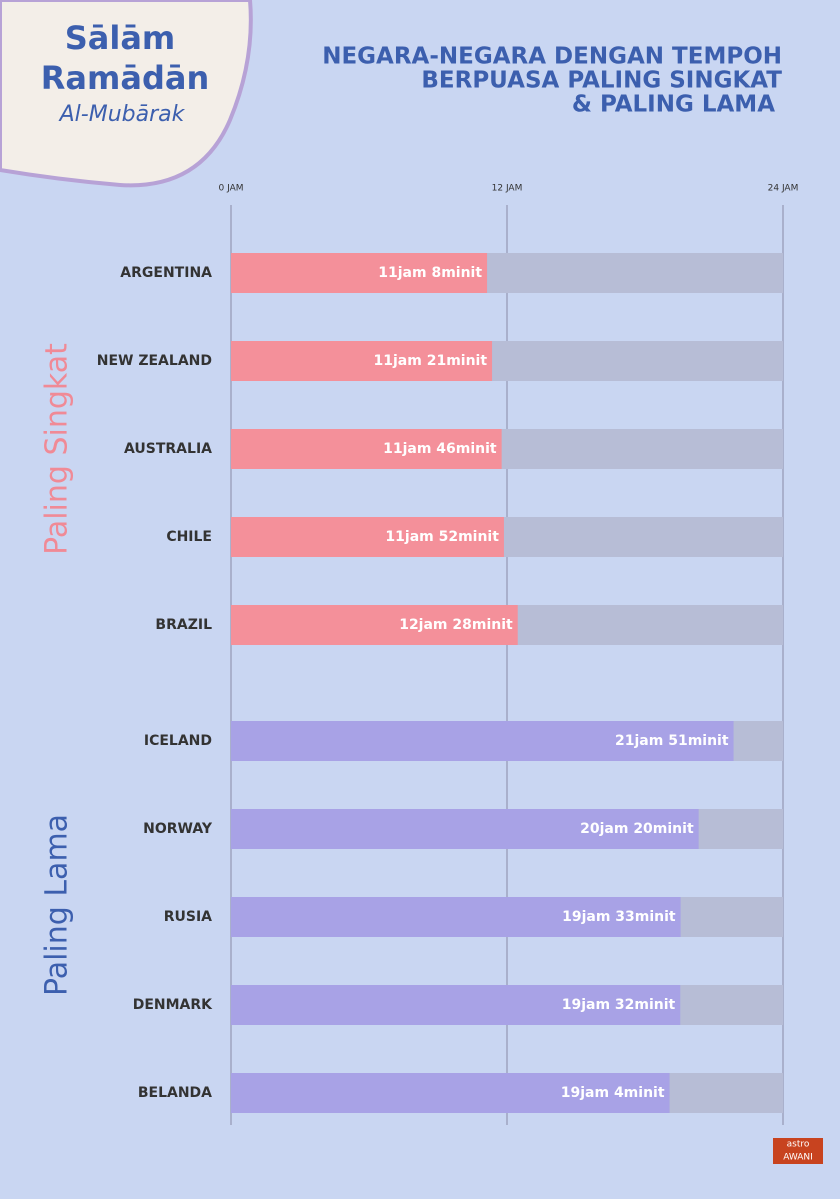  What do you see at coordinates (673, 105) in the screenshot?
I see `chart-title: & PALING LAMA` at bounding box center [673, 105].